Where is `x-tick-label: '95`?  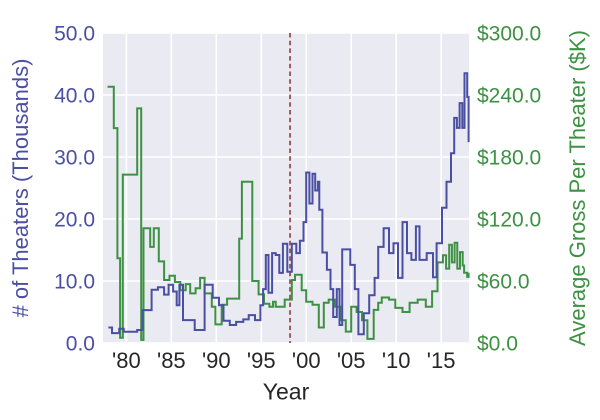
x-tick-label: '95 is located at coordinates (261, 360).